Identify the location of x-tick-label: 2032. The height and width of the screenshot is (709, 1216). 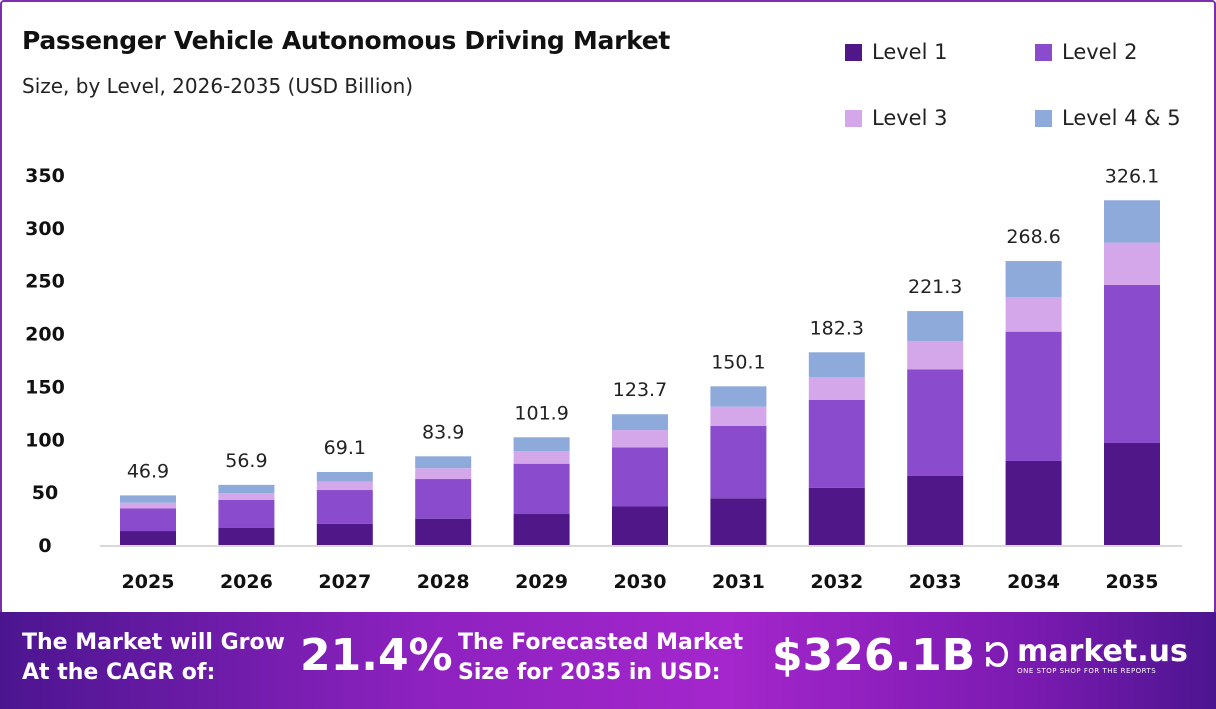
(836, 582).